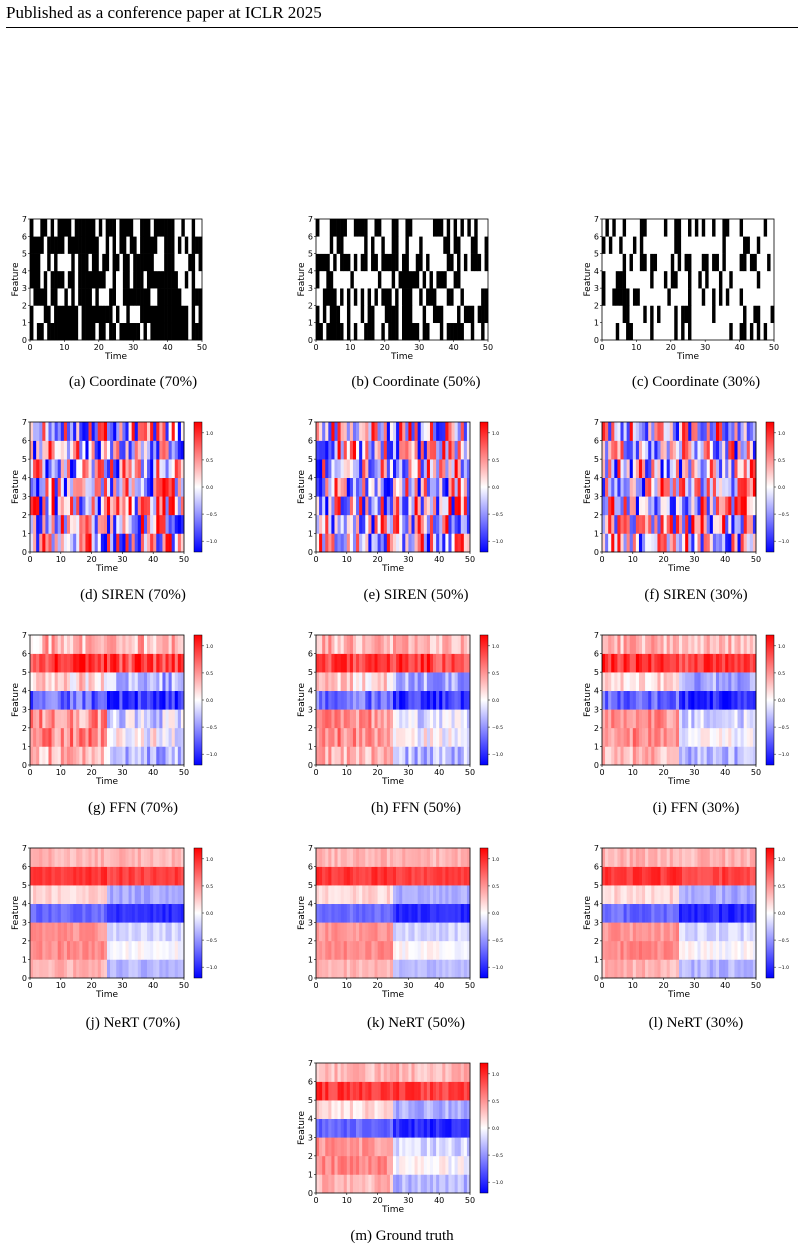 This screenshot has height=1252, width=804. I want to click on colorbar-tick-label: 1.0, so click(781, 647).